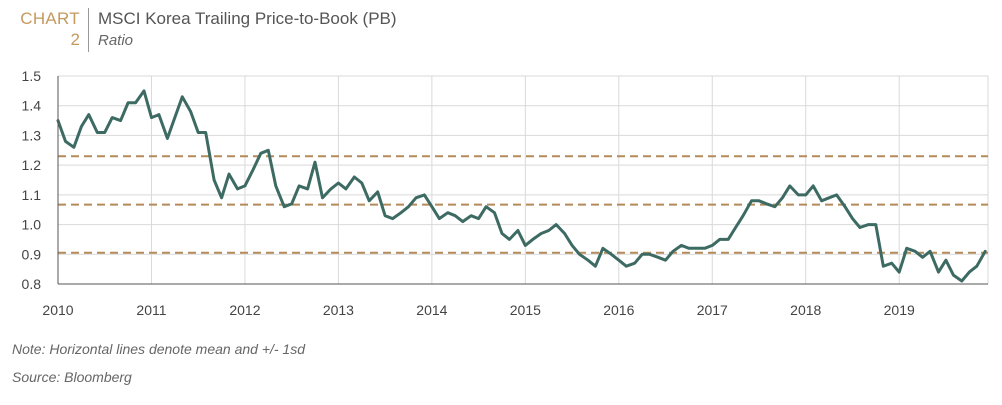  Describe the element at coordinates (478, 310) in the screenshot. I see `x-tick-labels: 2010 2011 2012 2013 2014 2015 2016 2017 2018 2019` at that location.